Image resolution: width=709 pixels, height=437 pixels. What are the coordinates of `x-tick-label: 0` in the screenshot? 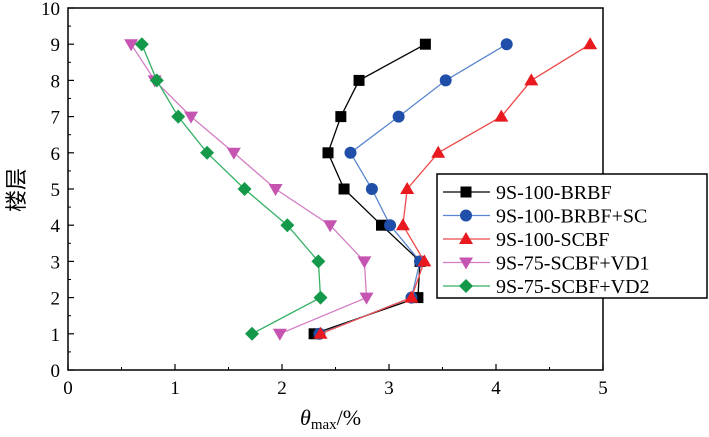 It's located at (68, 388).